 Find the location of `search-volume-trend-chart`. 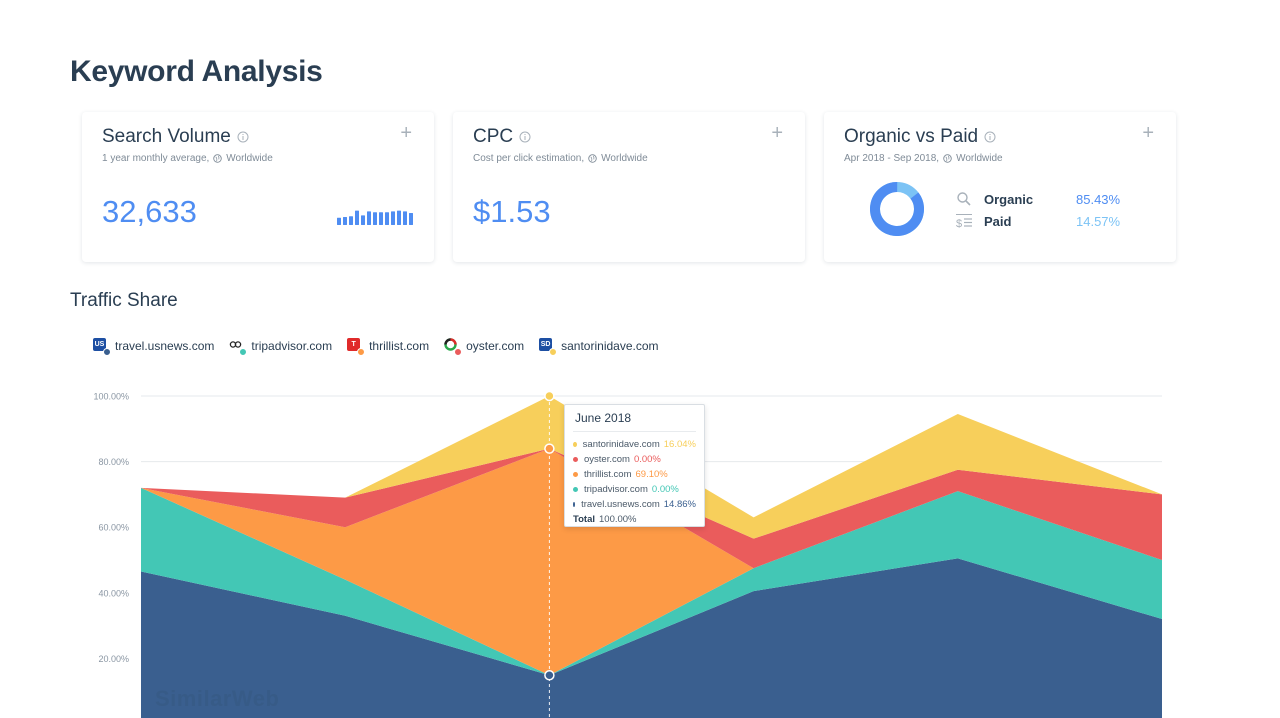

search-volume-trend-chart is located at coordinates (375, 217).